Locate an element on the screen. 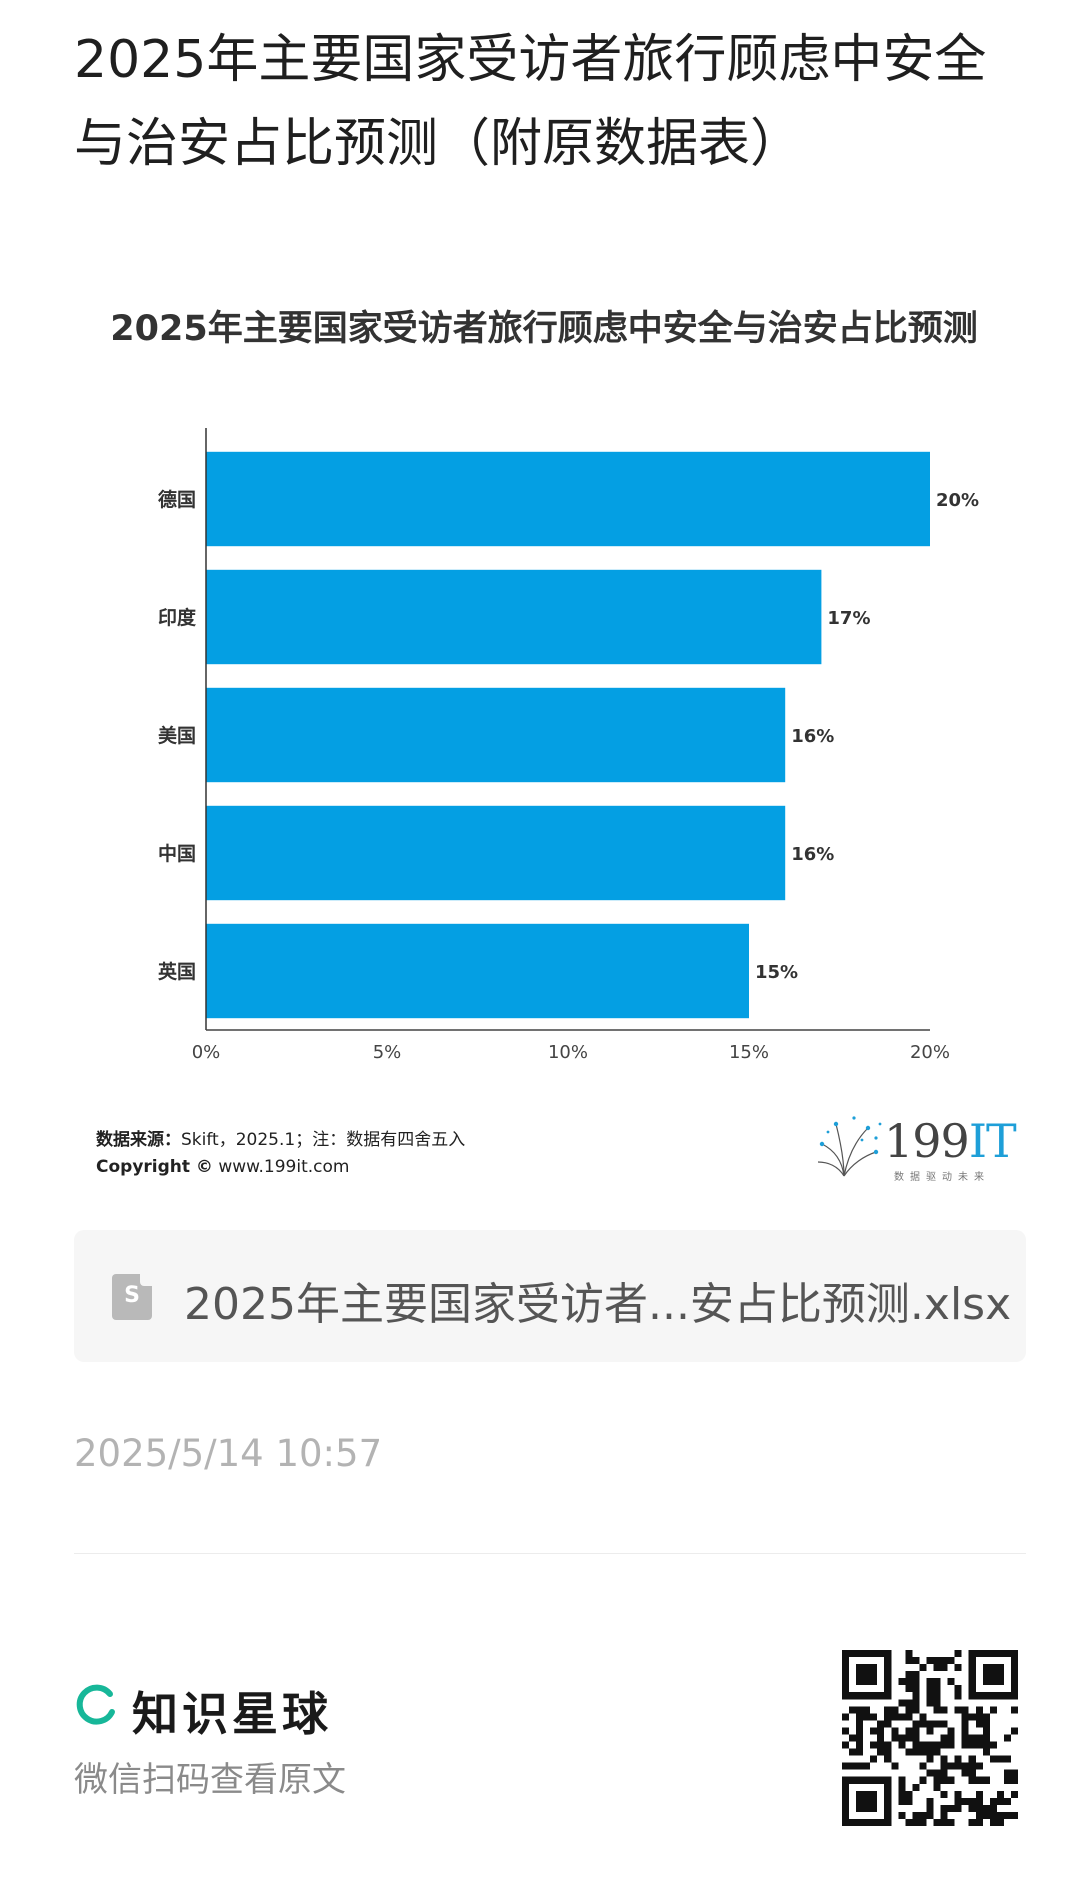 This screenshot has height=1897, width=1080. attachment-file-card: S 2025年主要国家受访者...安占比预测.xlsx is located at coordinates (550, 1296).